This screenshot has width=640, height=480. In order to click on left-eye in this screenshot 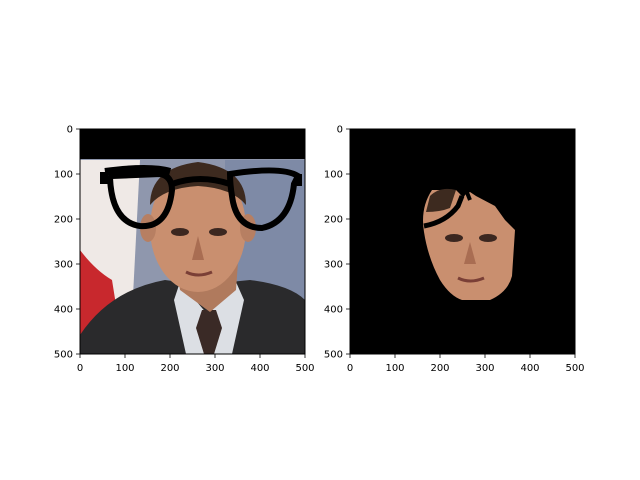, I will do `click(180, 232)`.